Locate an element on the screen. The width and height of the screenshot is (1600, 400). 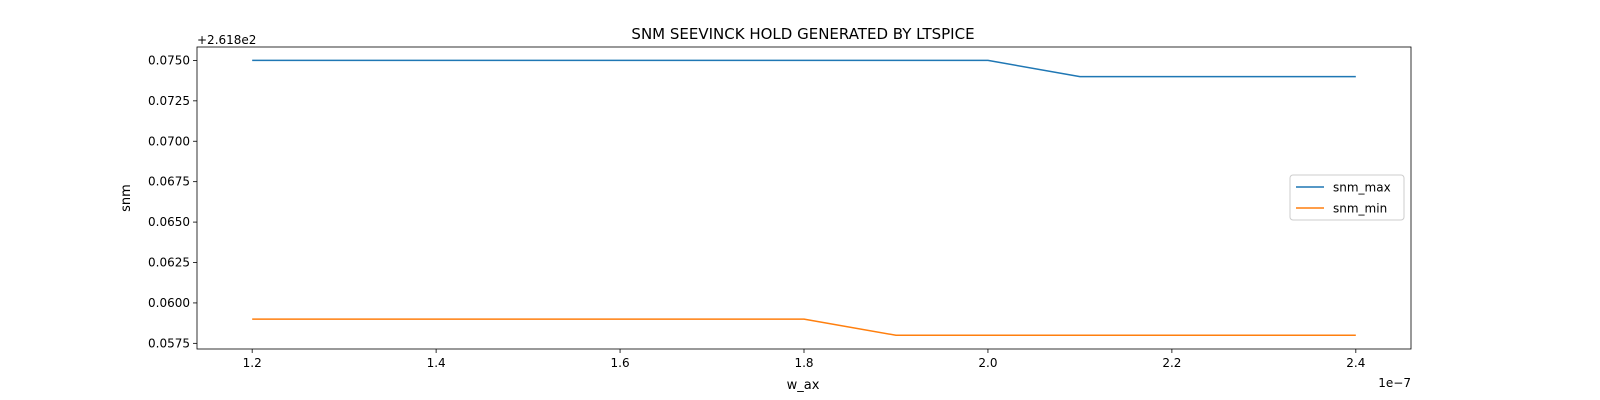
y-tick-label: 0.0575 is located at coordinates (169, 343).